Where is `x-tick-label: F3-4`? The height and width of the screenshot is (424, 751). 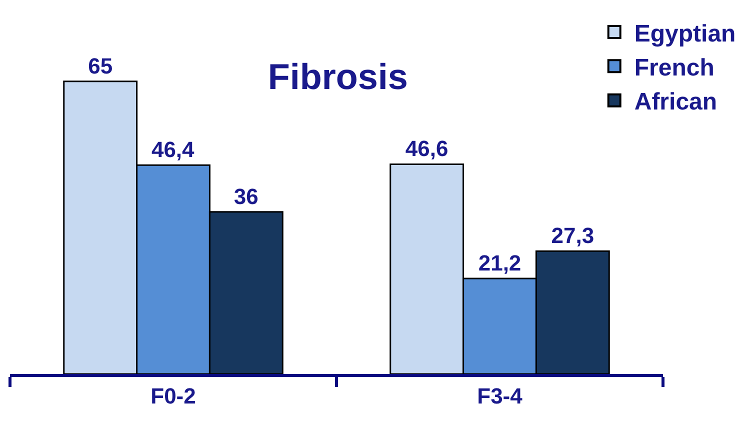 x-tick-label: F3-4 is located at coordinates (500, 395).